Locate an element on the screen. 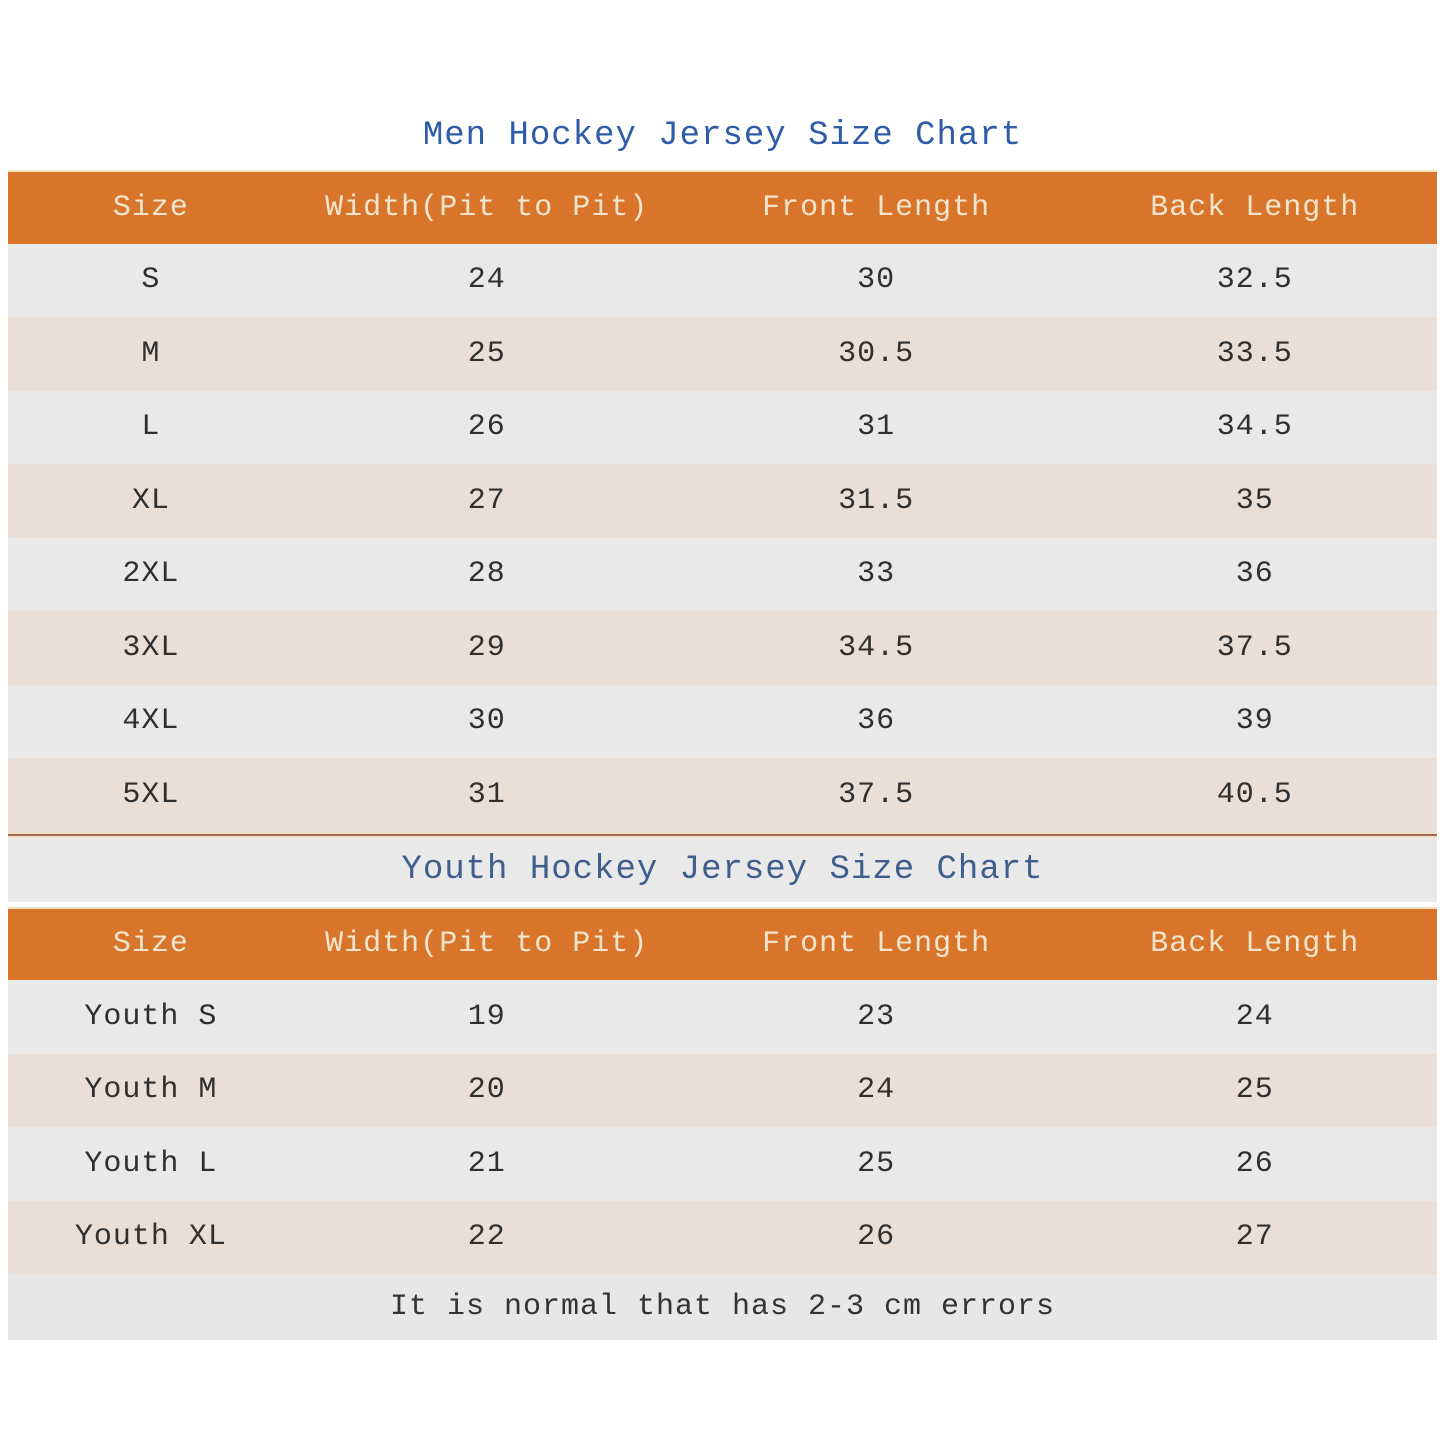 The height and width of the screenshot is (1445, 1445). measurement-cell: 23 is located at coordinates (876, 1016).